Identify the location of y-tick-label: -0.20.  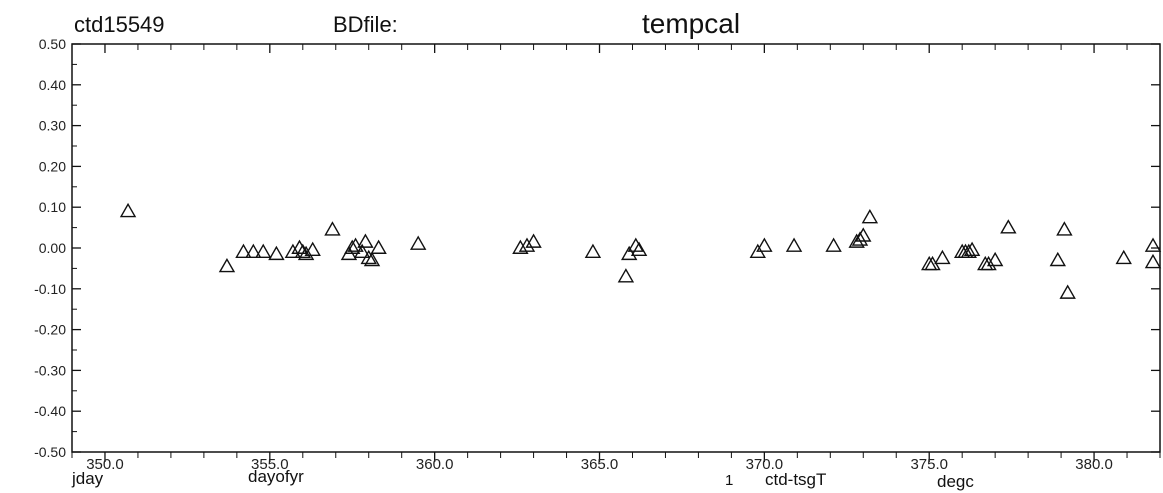
(50, 330).